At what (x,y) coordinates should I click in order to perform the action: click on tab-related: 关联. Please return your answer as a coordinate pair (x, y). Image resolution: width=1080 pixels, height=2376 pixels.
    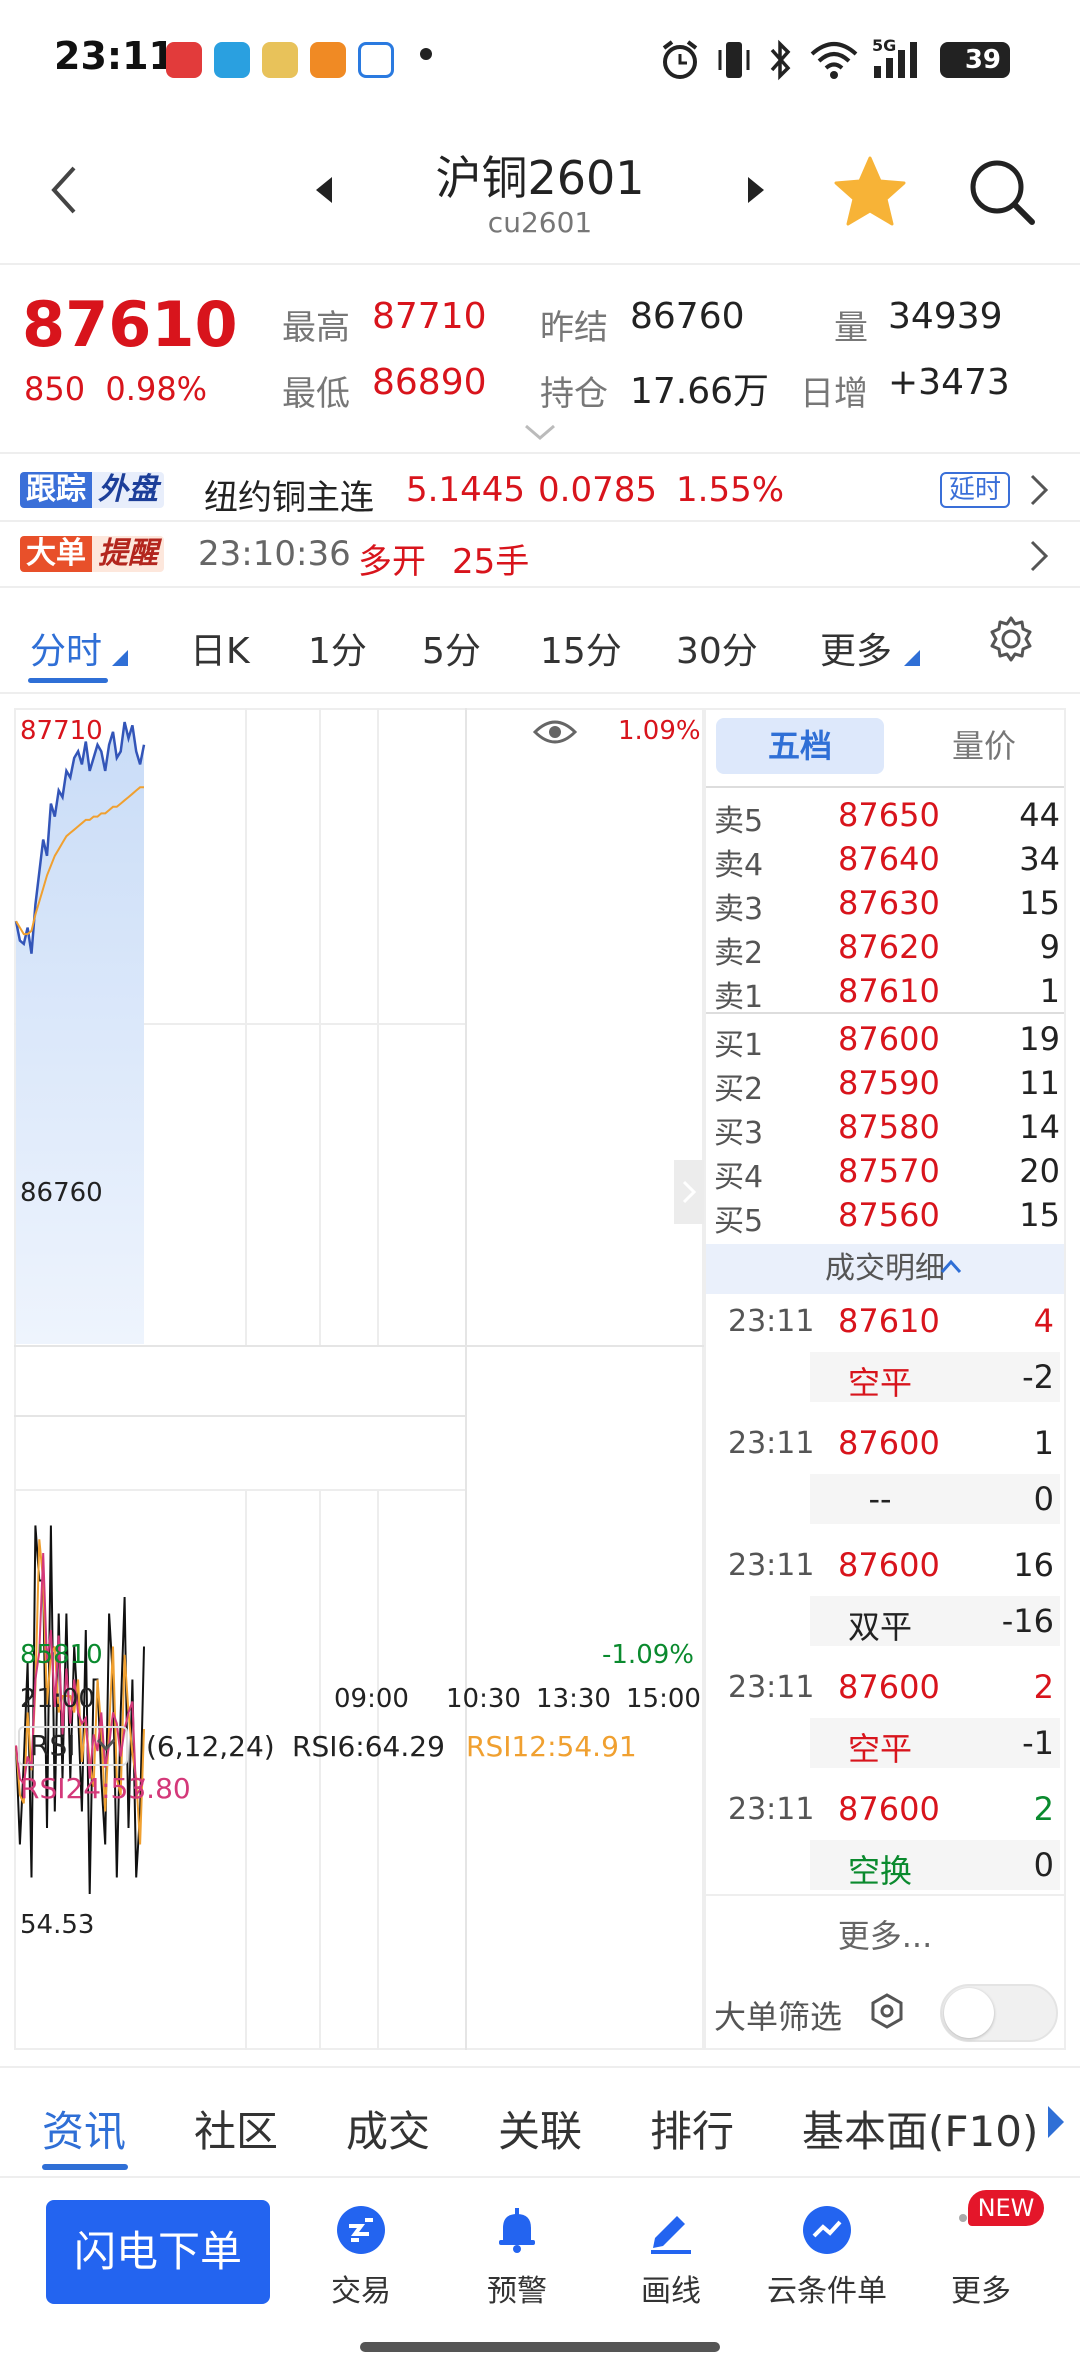
    Looking at the image, I should click on (540, 2131).